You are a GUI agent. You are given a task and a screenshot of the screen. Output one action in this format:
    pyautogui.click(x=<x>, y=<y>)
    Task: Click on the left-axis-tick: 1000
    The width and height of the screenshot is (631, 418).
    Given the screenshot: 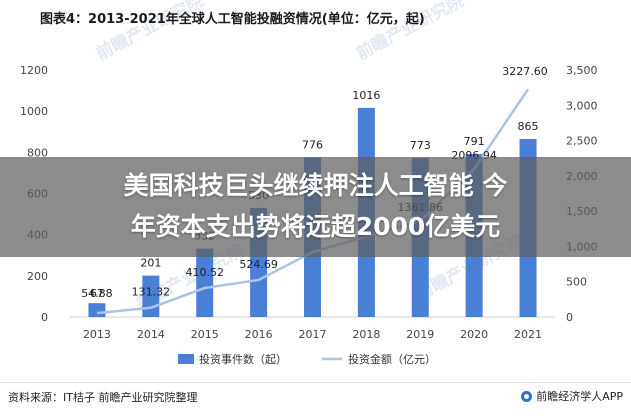 What is the action you would take?
    pyautogui.click(x=34, y=111)
    